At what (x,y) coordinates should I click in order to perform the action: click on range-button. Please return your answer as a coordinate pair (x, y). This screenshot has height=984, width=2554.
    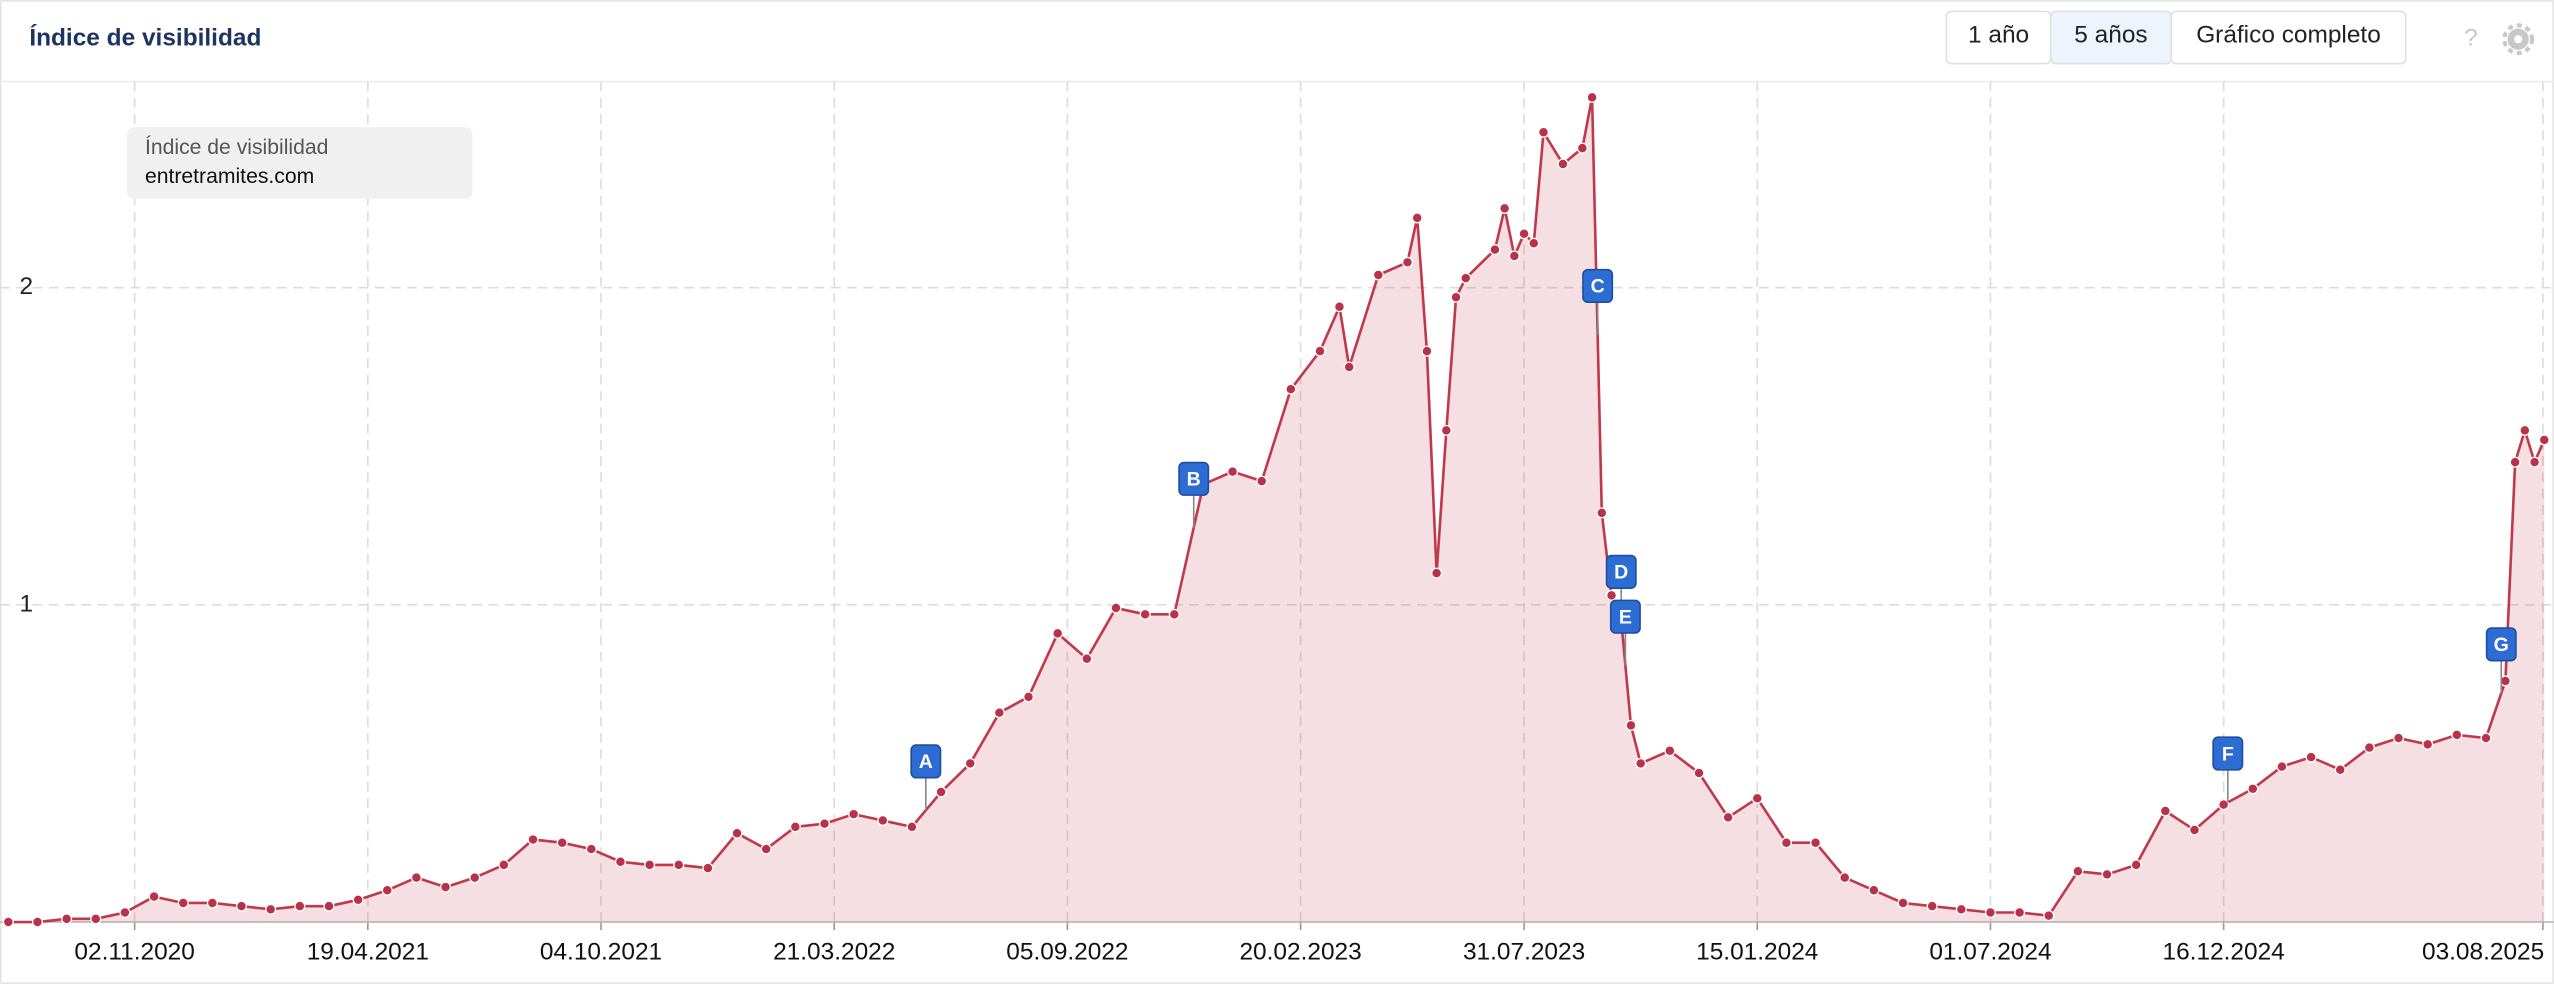
    Looking at the image, I should click on (2288, 37).